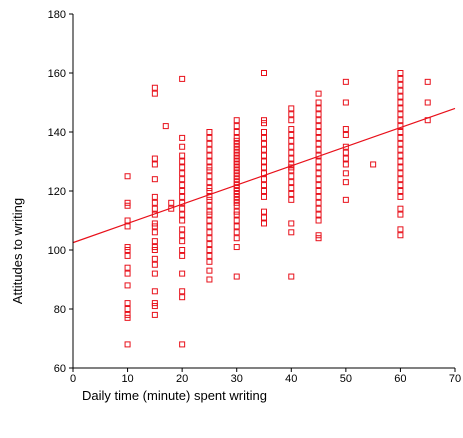  Describe the element at coordinates (57, 133) in the screenshot. I see `y-tick-label: 140` at that location.